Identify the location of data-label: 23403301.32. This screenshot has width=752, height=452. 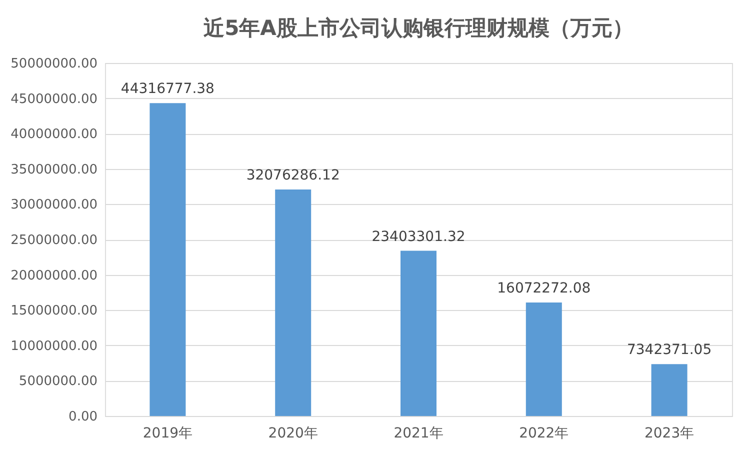
(419, 236).